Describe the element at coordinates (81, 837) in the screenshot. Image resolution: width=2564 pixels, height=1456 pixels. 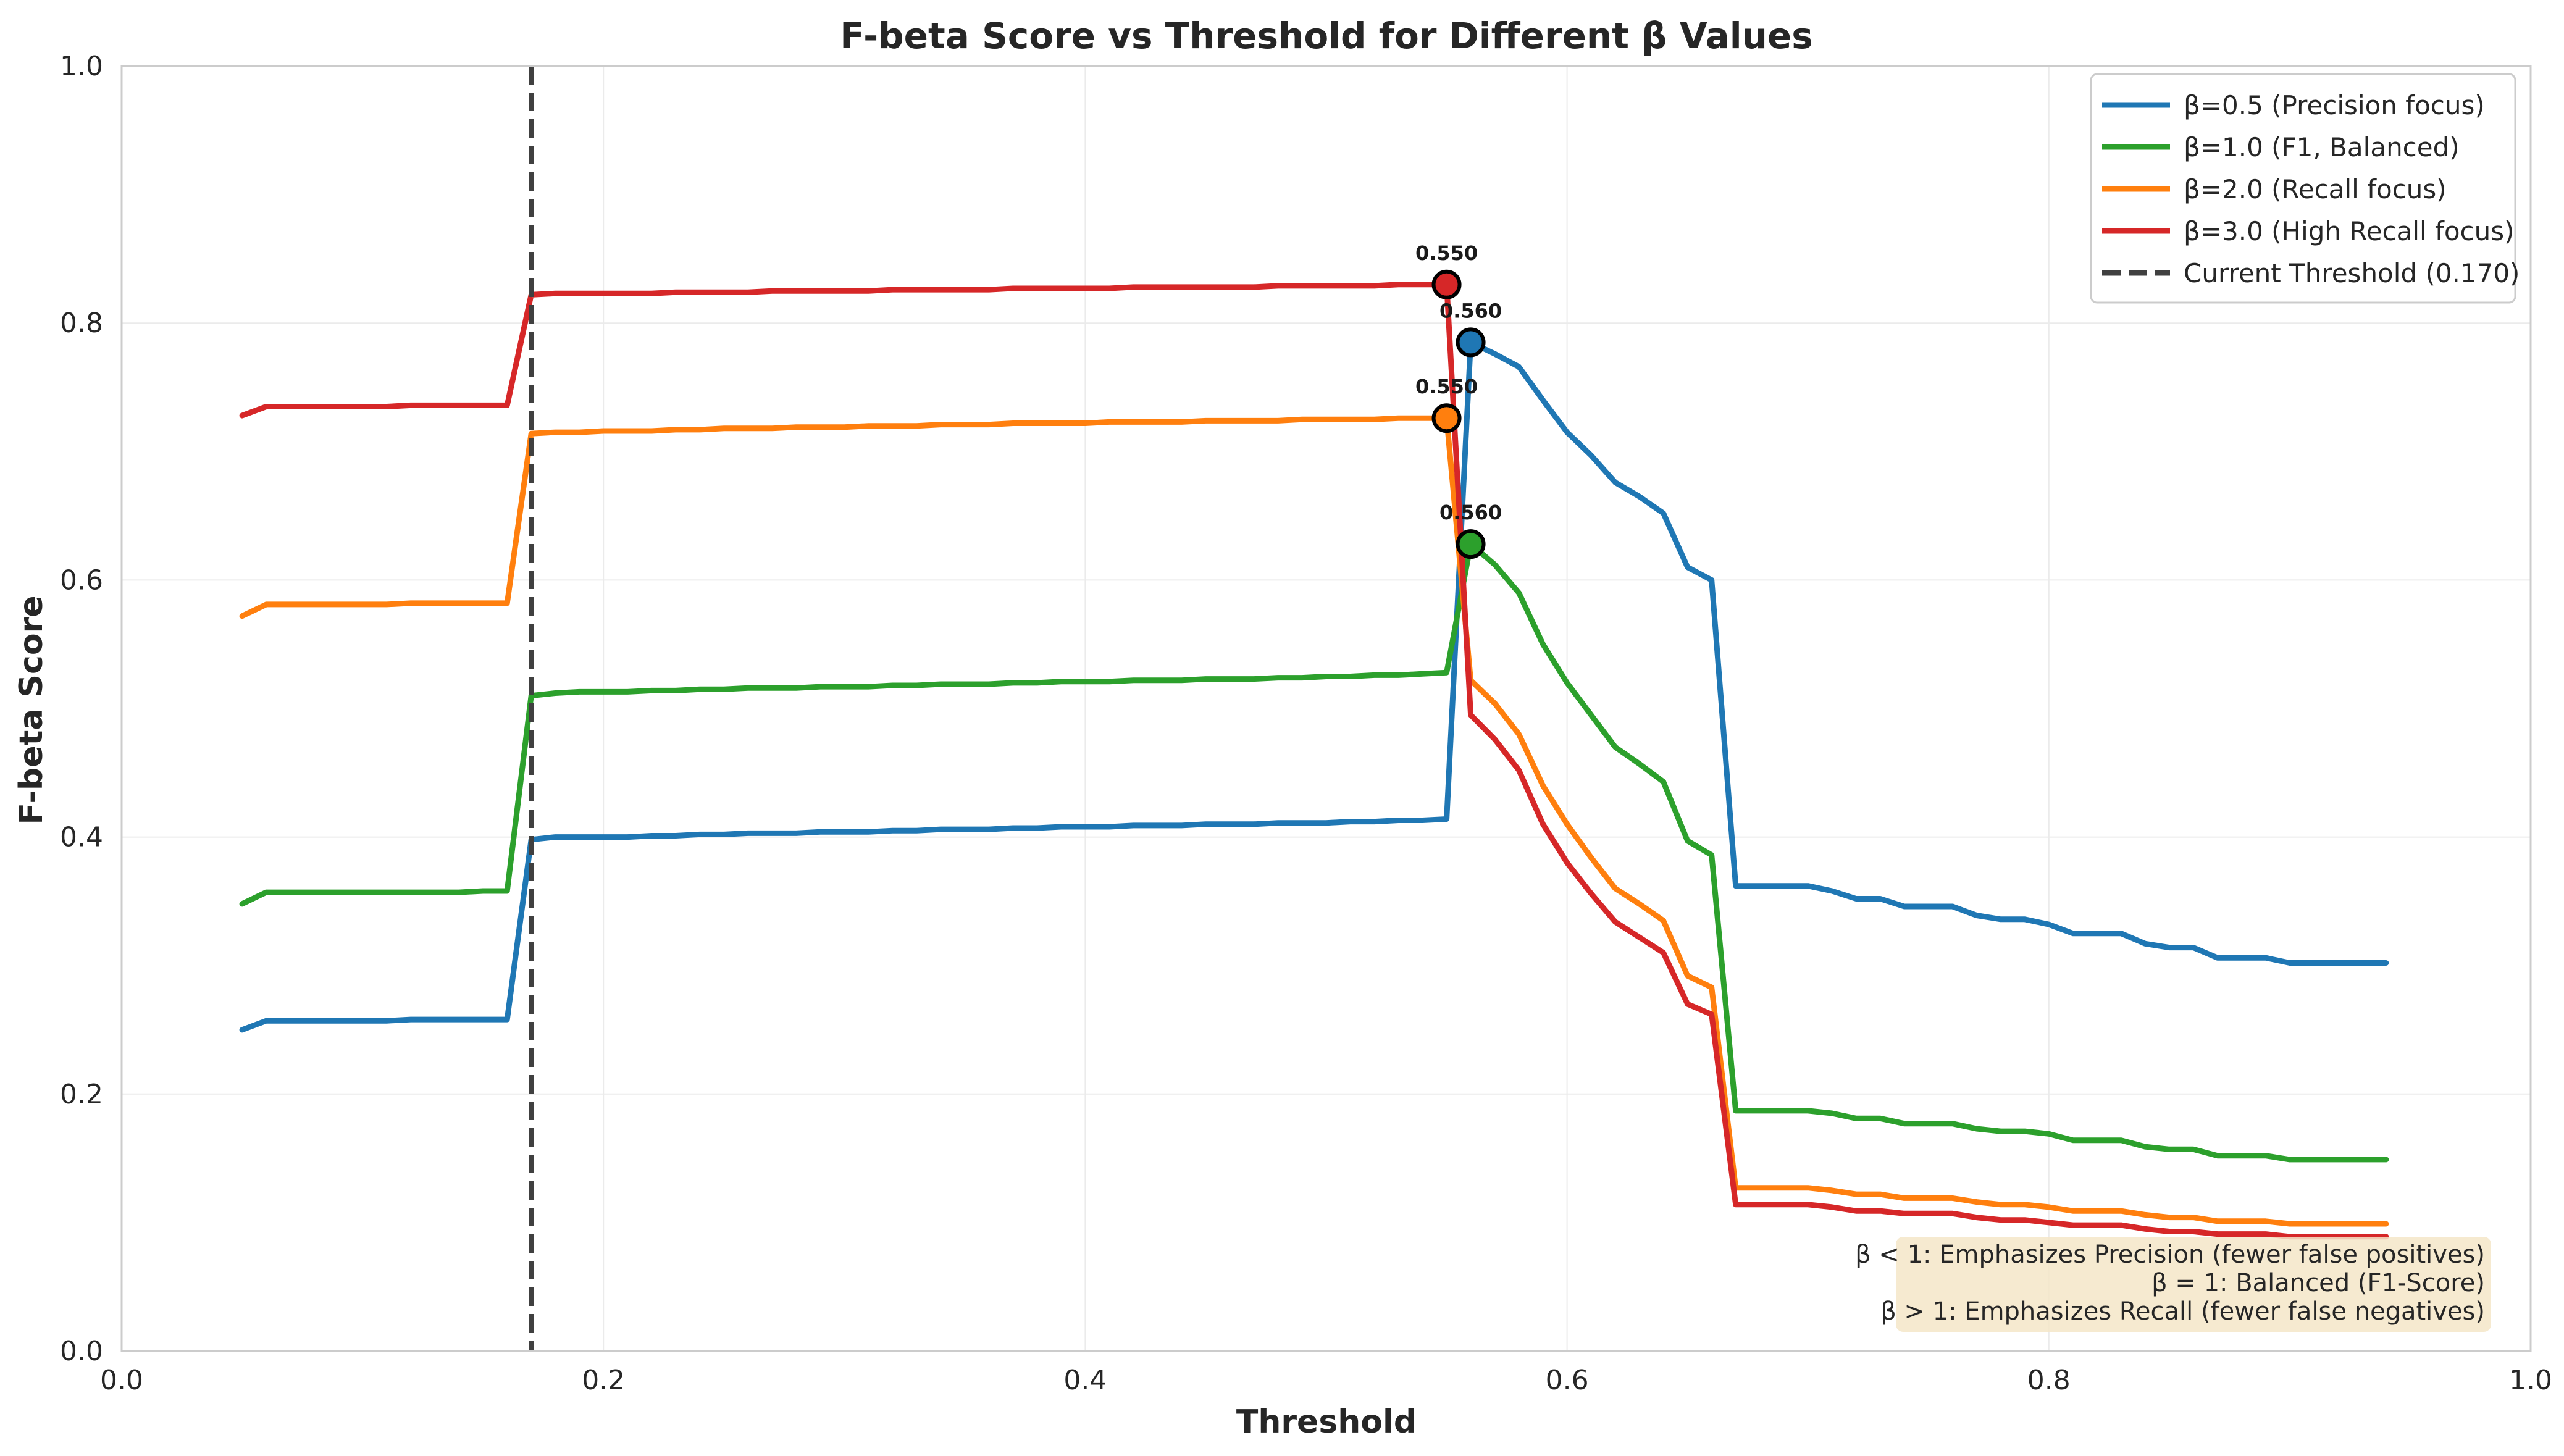
I see `y-tick-label: 0.4` at that location.